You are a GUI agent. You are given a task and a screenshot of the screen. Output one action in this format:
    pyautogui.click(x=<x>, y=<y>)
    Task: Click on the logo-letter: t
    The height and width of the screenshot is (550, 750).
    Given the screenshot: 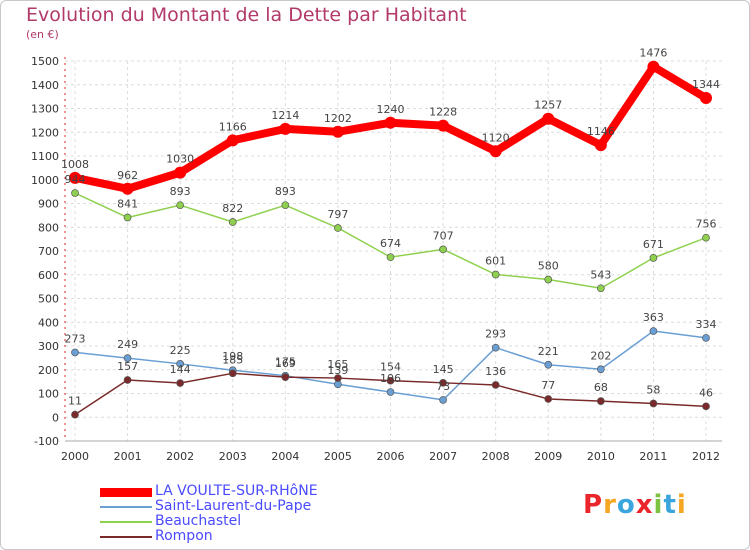 What is the action you would take?
    pyautogui.click(x=670, y=505)
    